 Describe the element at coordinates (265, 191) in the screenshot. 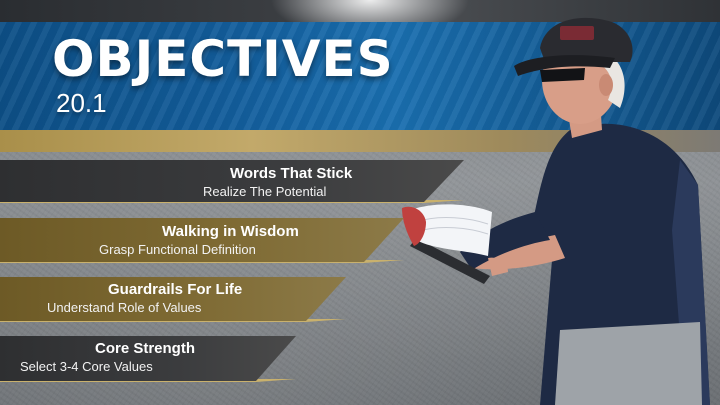

I see `objective-1-subtitle: Realize The Potential` at that location.